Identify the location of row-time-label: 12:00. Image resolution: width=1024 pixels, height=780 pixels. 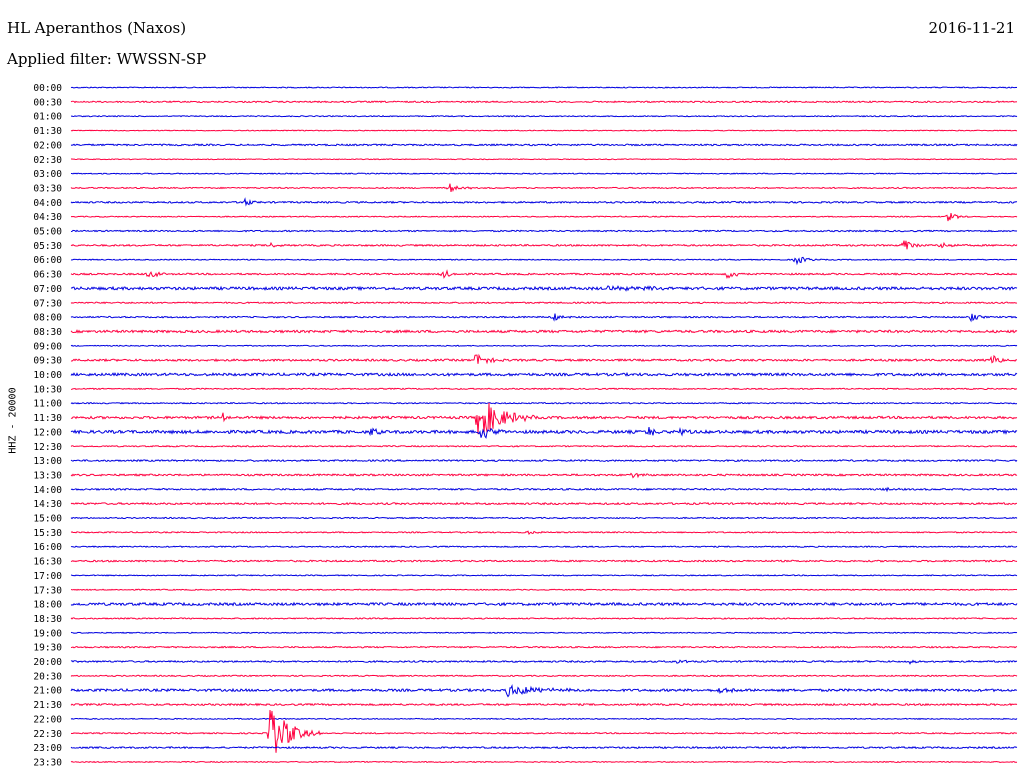
(47, 432).